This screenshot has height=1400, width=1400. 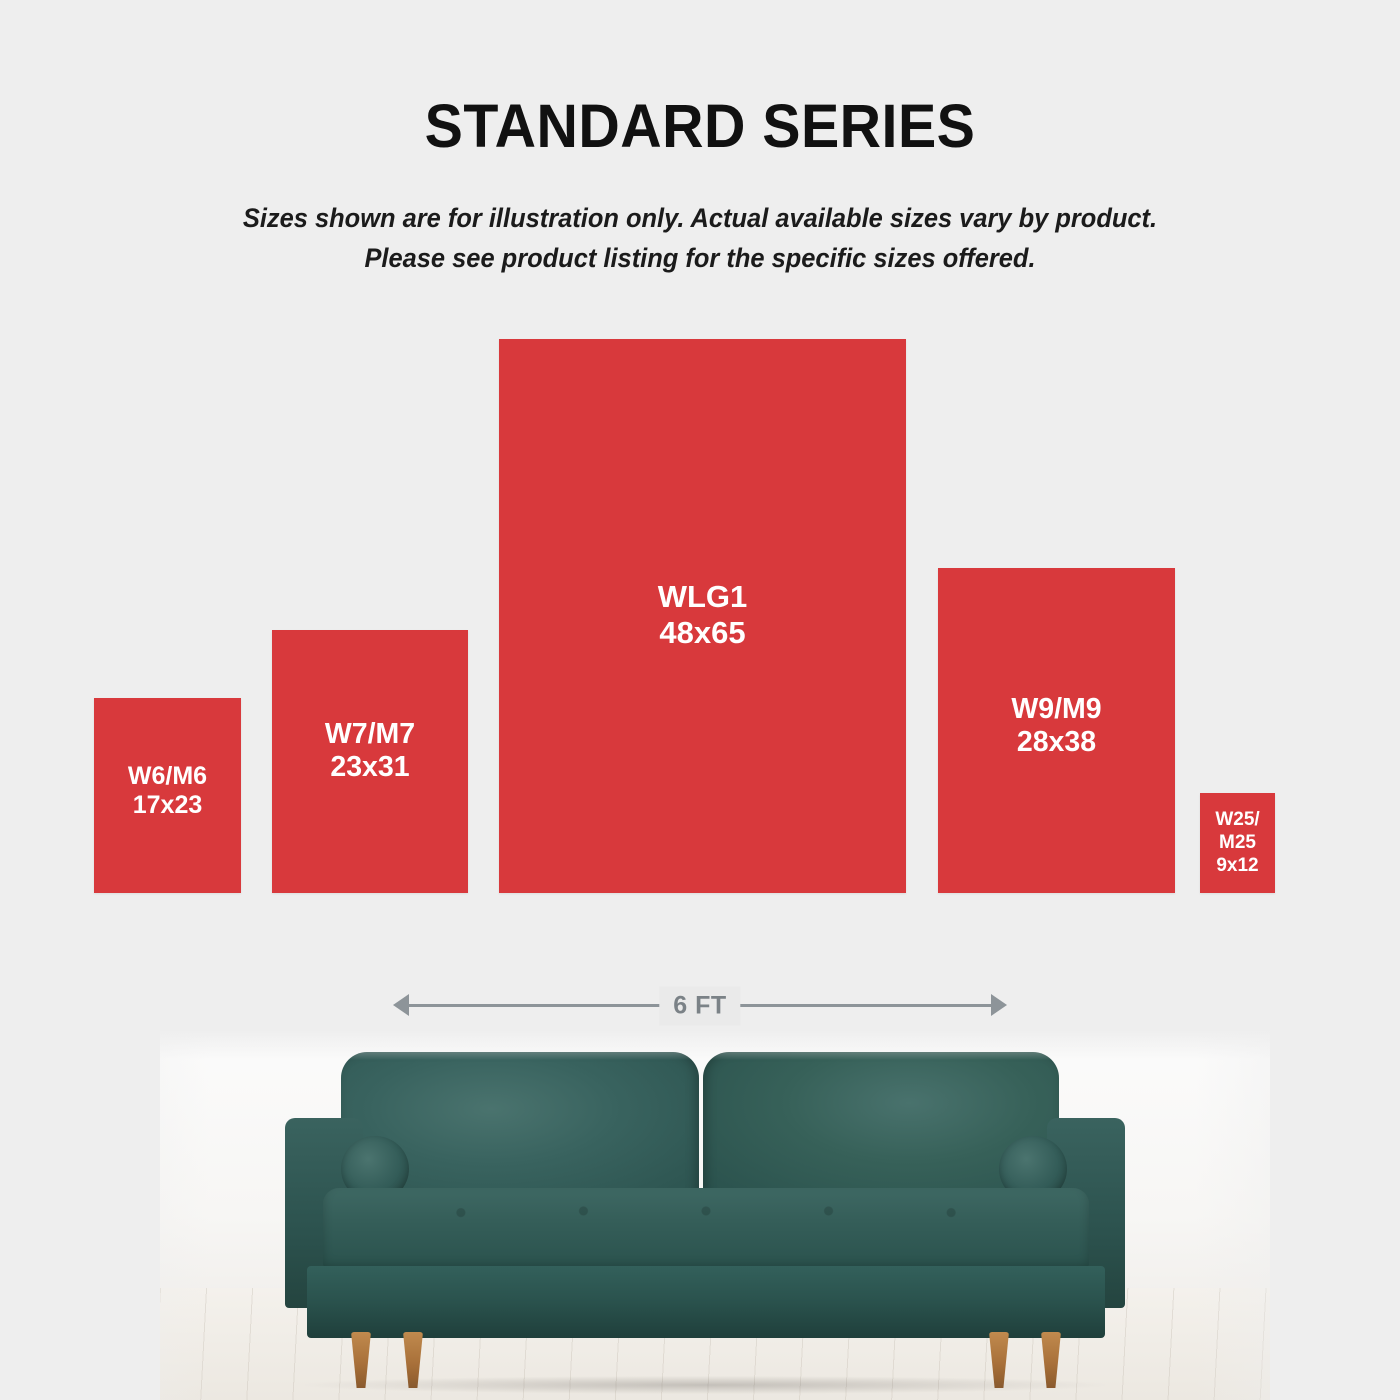 I want to click on frame-code: W9/M9, so click(x=1056, y=709).